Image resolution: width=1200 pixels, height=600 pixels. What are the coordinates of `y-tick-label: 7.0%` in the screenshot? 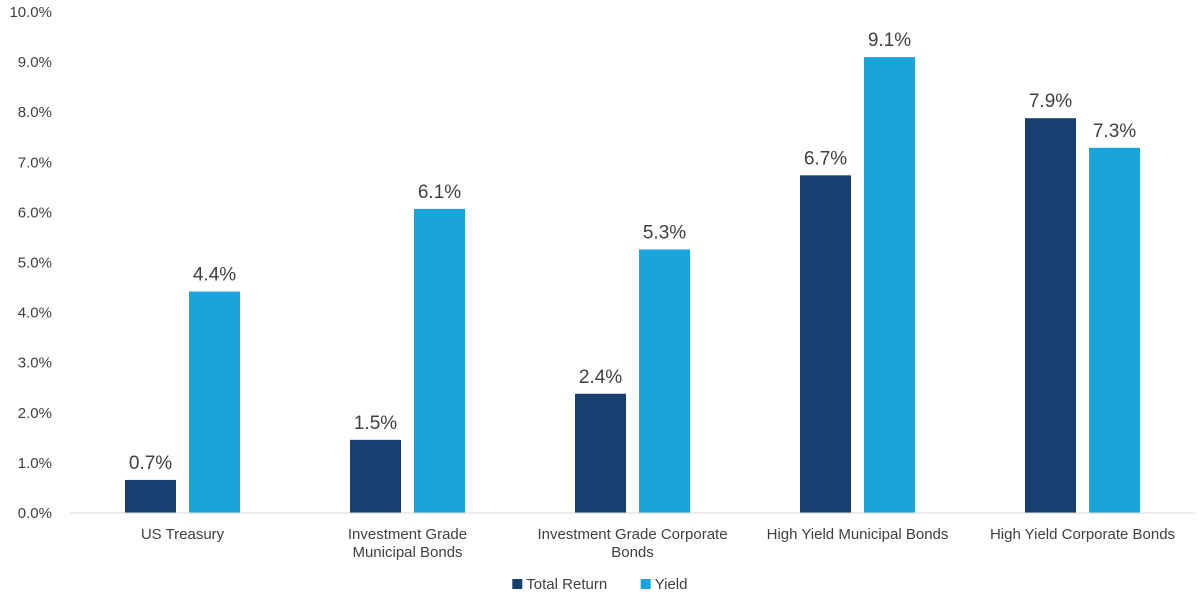 It's located at (35, 162).